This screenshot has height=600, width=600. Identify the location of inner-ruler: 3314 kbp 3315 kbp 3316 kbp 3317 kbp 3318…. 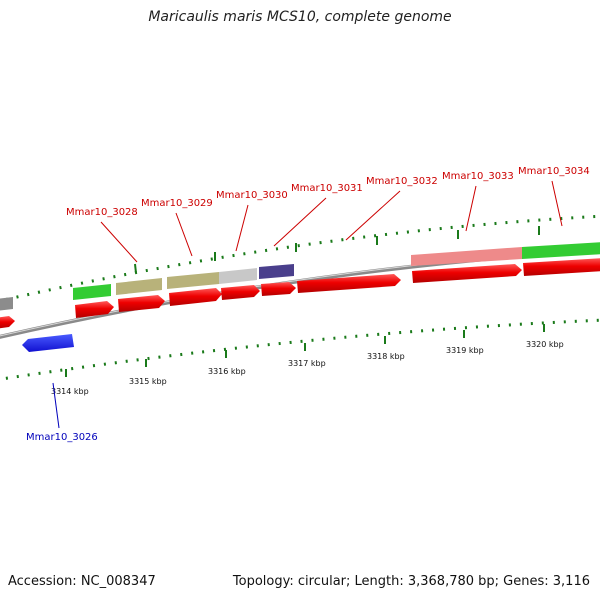
(300, 357).